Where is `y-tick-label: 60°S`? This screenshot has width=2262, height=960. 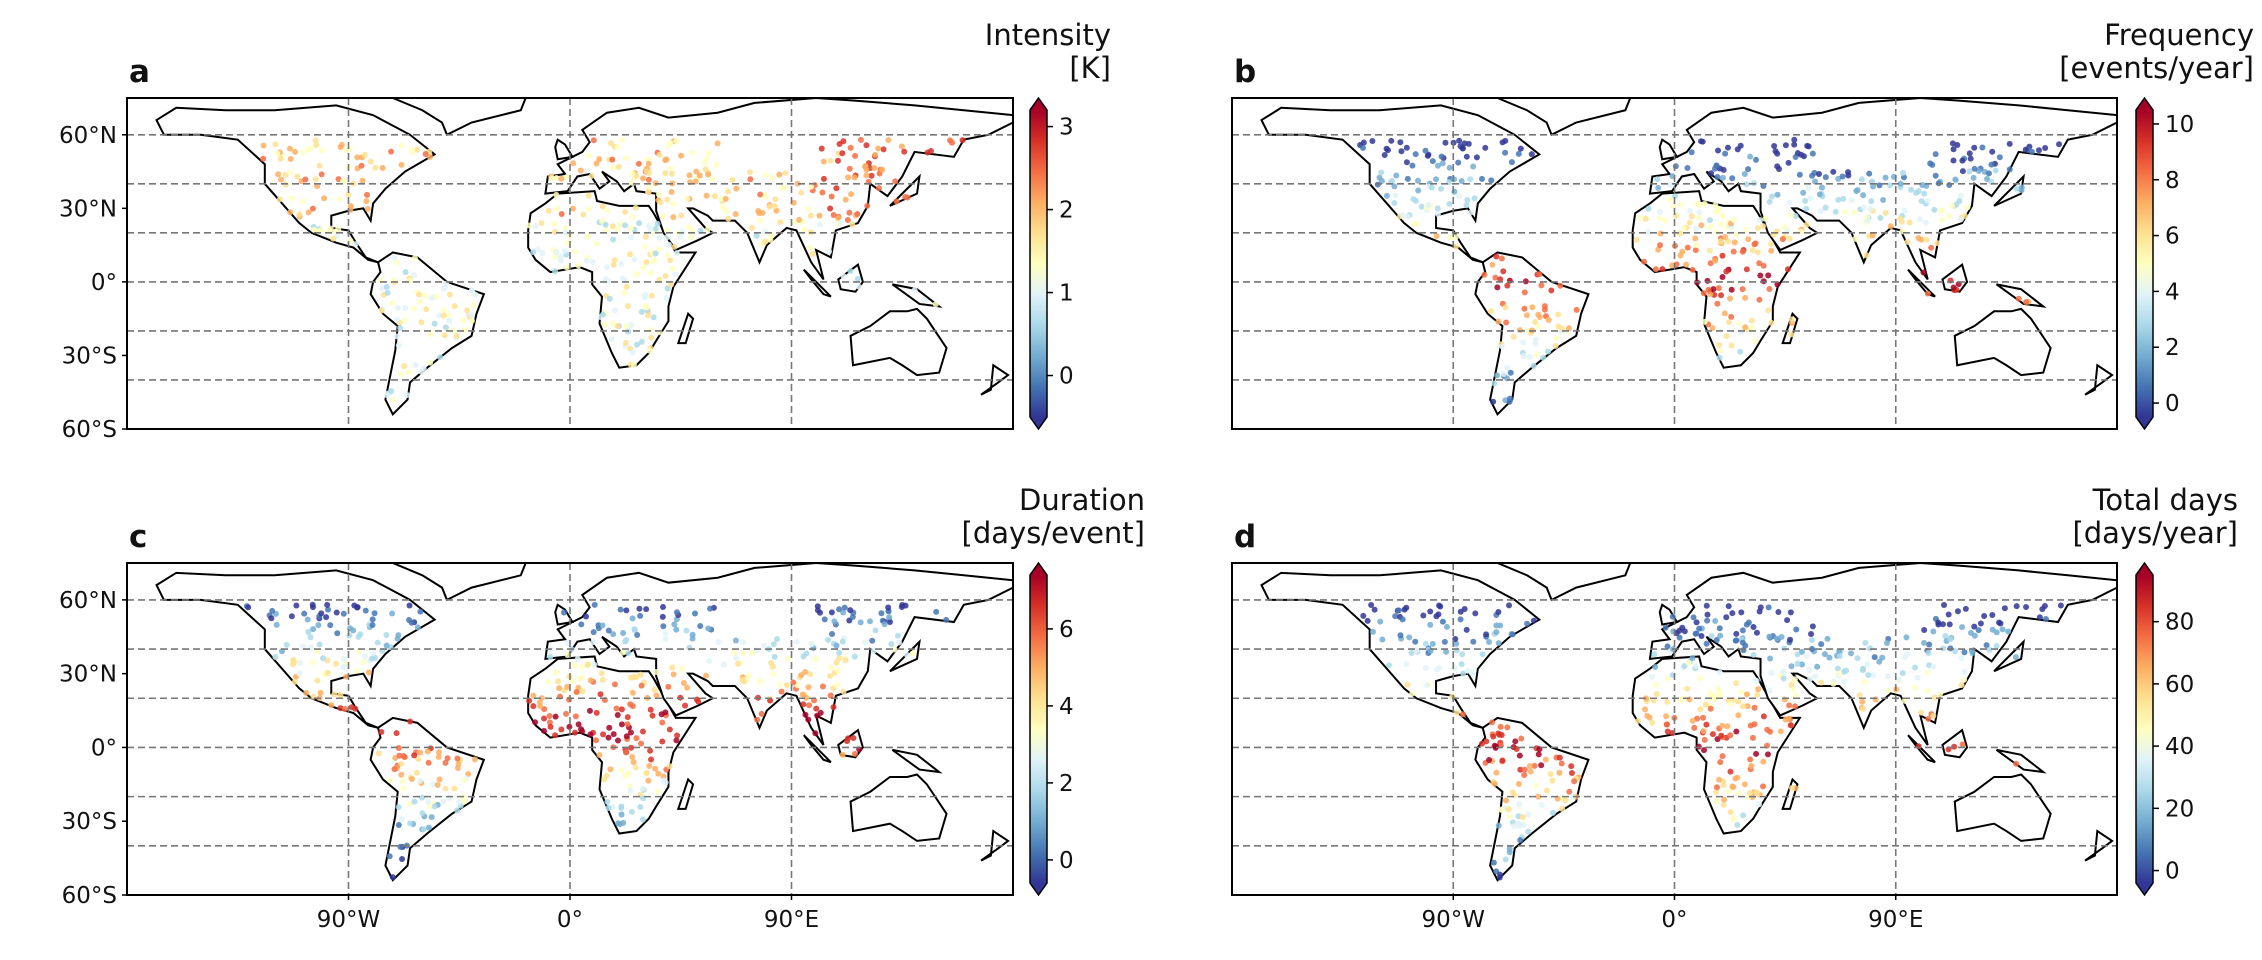 y-tick-label: 60°S is located at coordinates (89, 896).